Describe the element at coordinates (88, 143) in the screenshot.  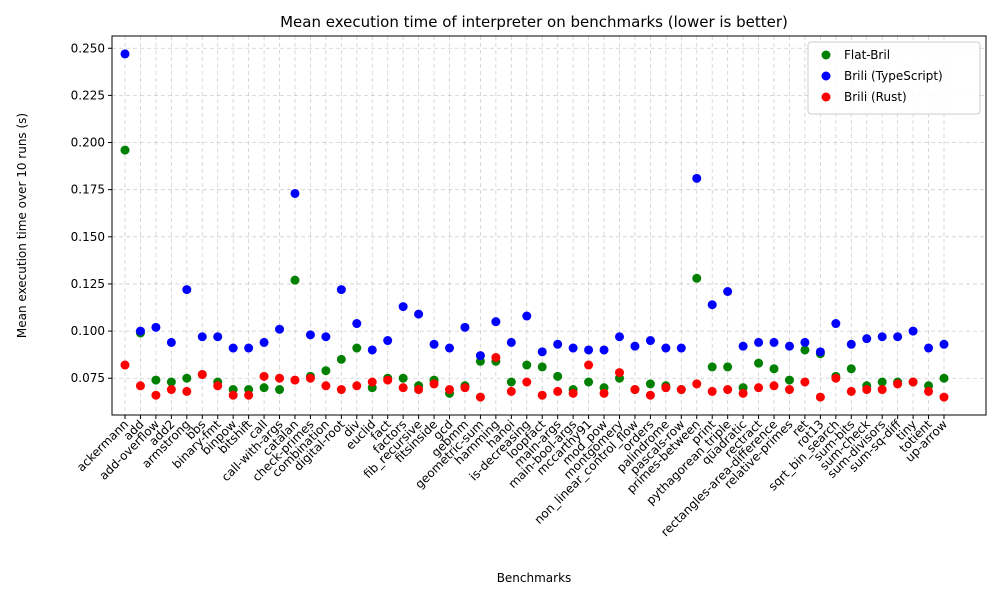
I see `y-tick-label: 0.200` at that location.